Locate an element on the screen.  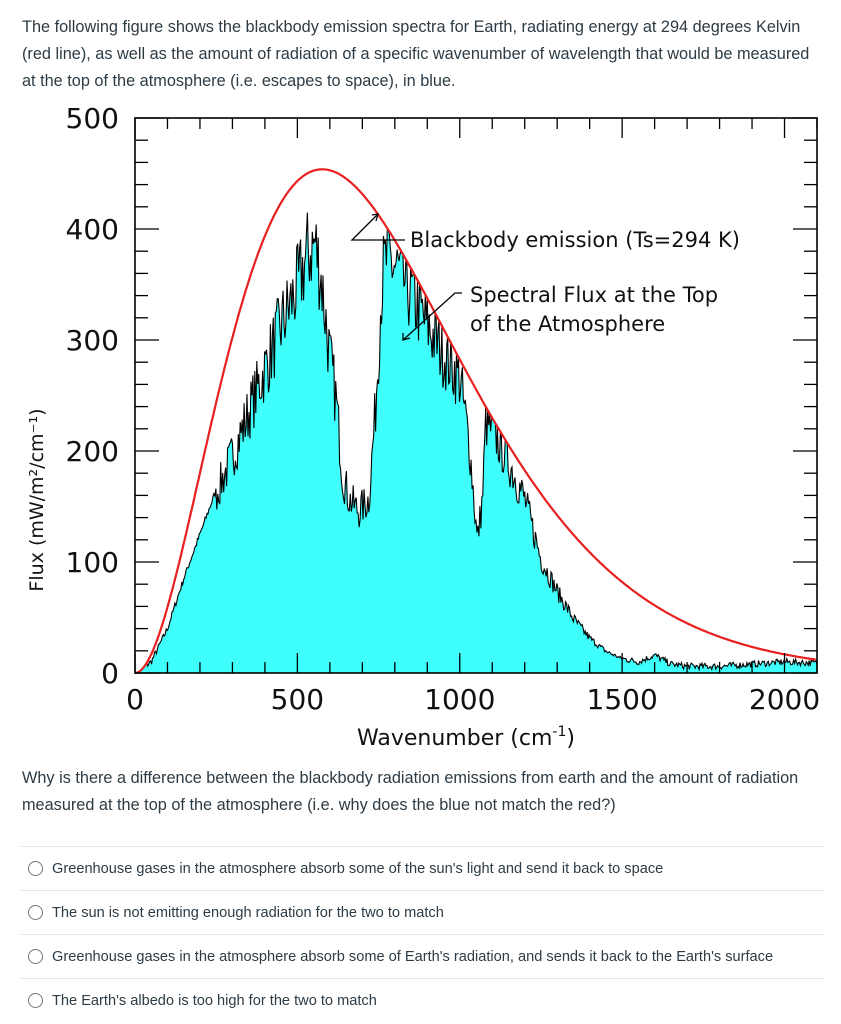
y-tick-label: 200 is located at coordinates (92, 451).